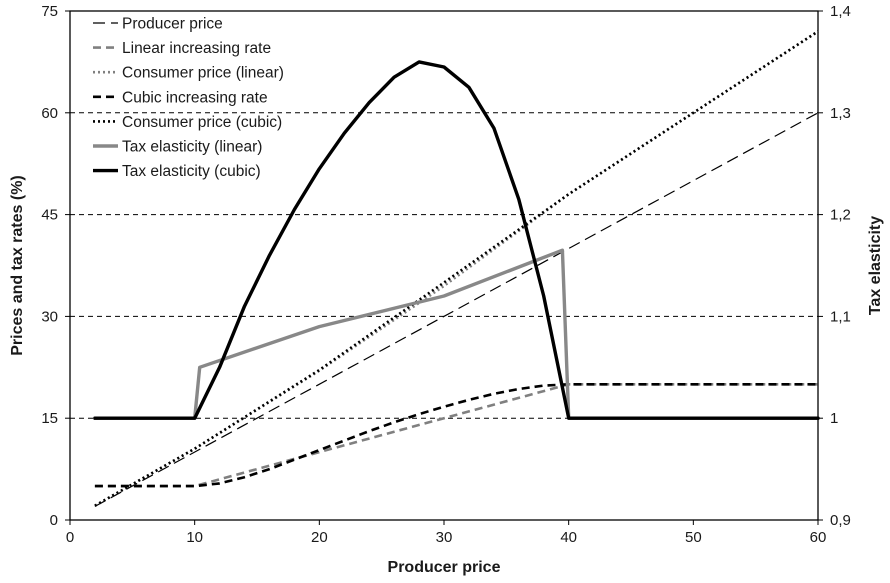 The height and width of the screenshot is (583, 890). Describe the element at coordinates (172, 24) in the screenshot. I see `legend-label-0: Producer price` at that location.